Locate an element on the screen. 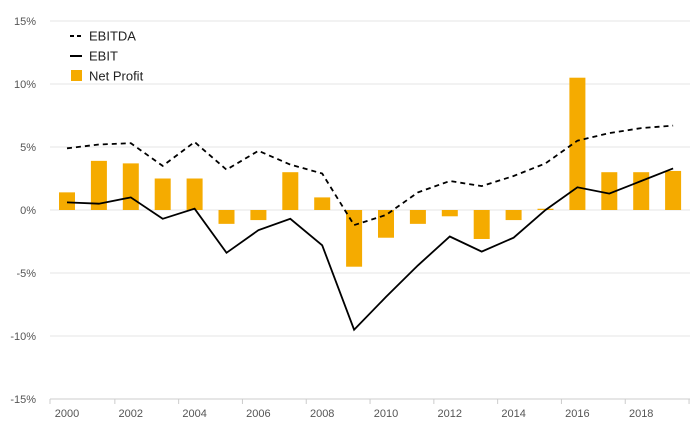  legend-label: Net Profit is located at coordinates (116, 76).